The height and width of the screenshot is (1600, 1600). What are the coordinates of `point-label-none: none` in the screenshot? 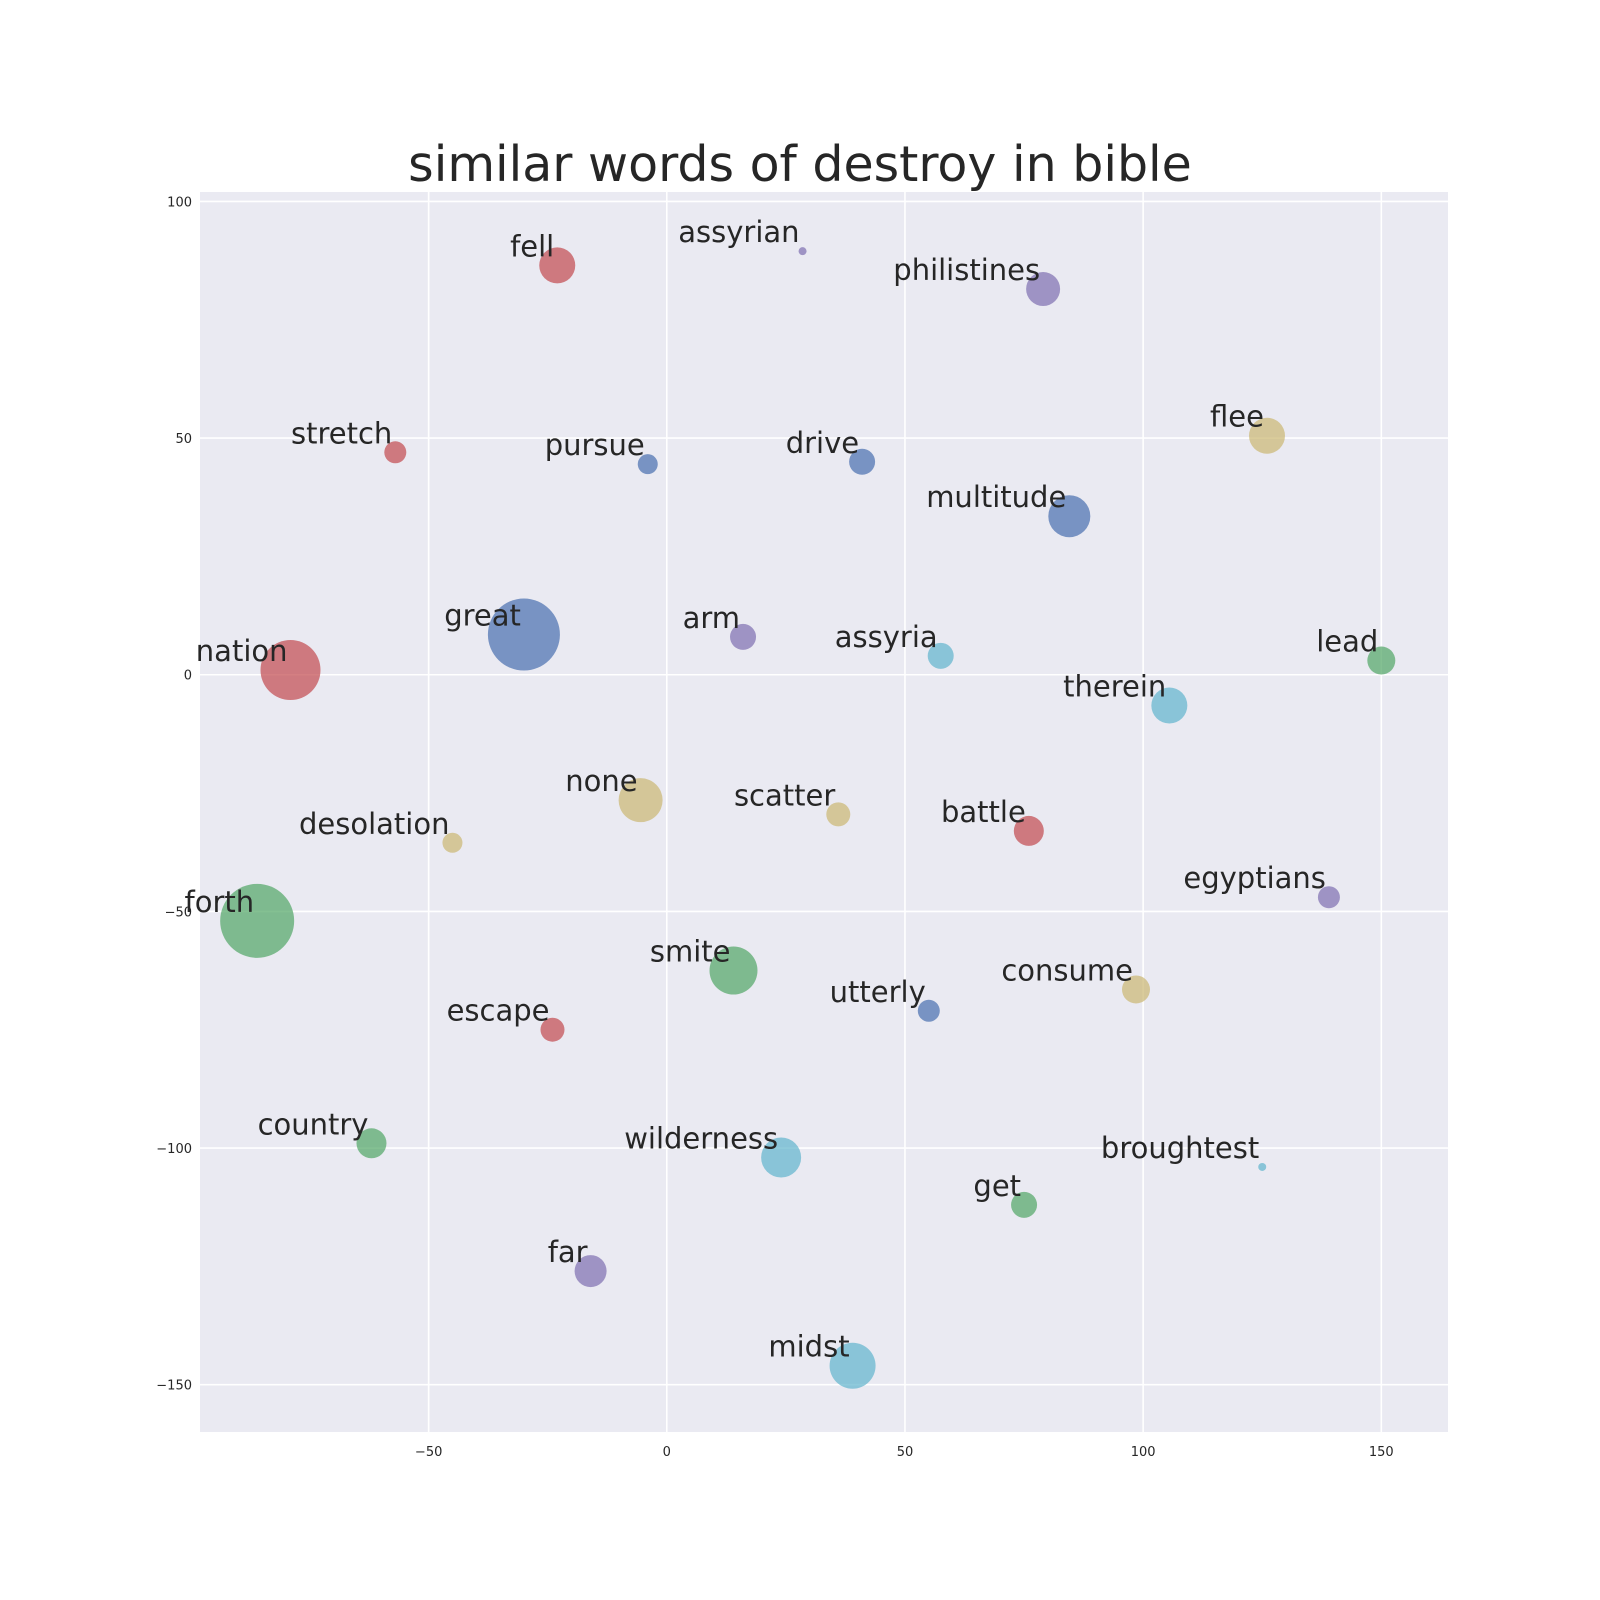 It's located at (601, 781).